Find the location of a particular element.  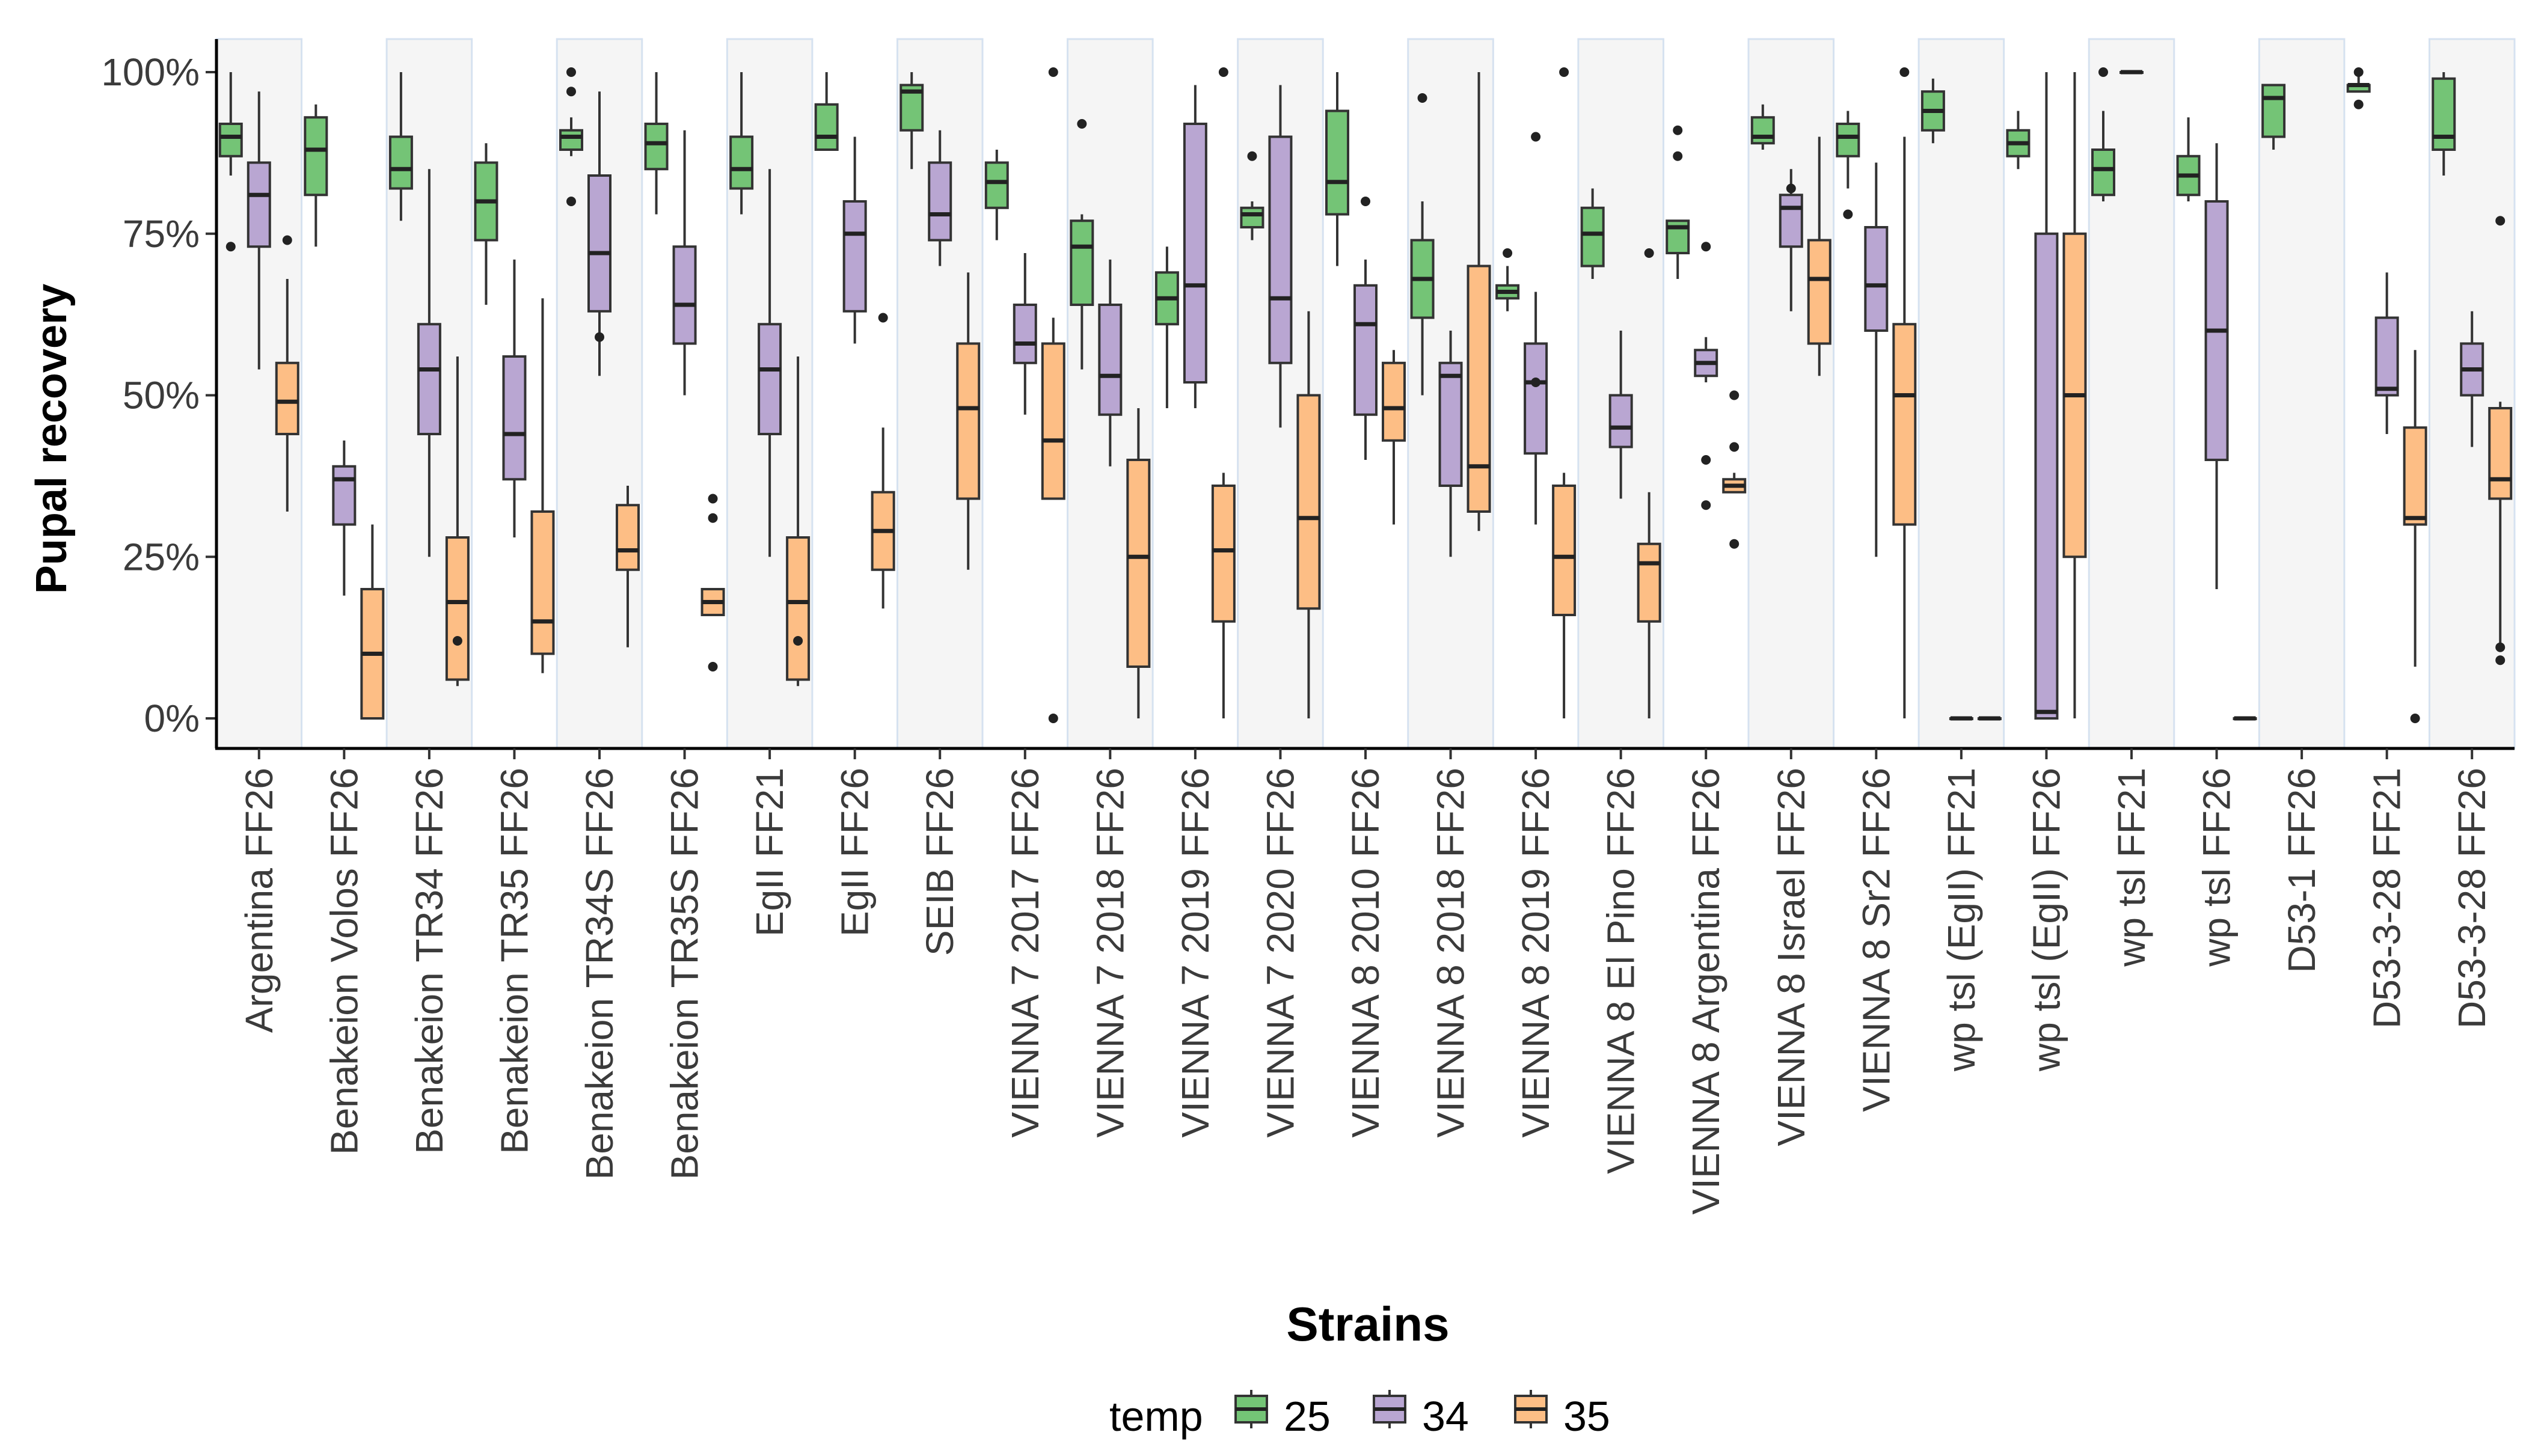

y-axis-title: Pupal recovery is located at coordinates (52, 439).